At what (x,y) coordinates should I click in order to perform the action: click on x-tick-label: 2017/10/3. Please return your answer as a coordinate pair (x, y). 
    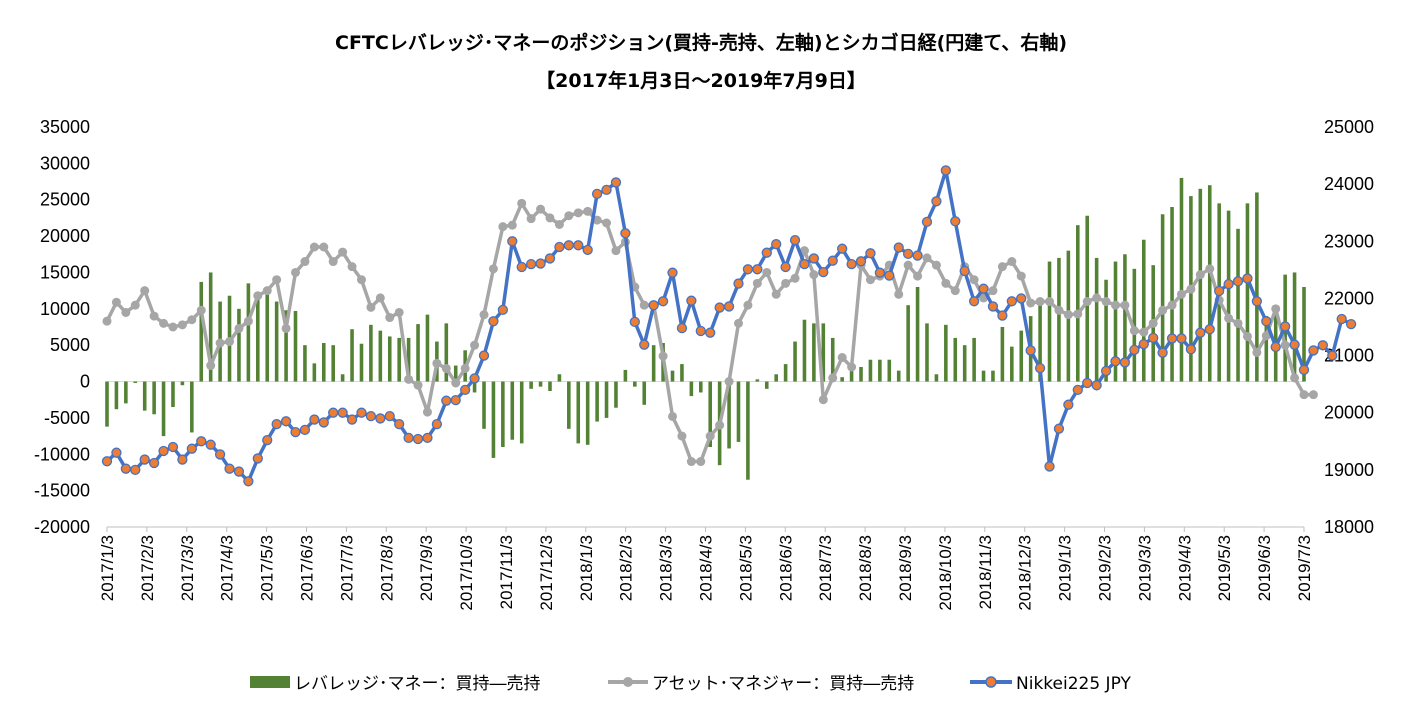
    Looking at the image, I should click on (466, 573).